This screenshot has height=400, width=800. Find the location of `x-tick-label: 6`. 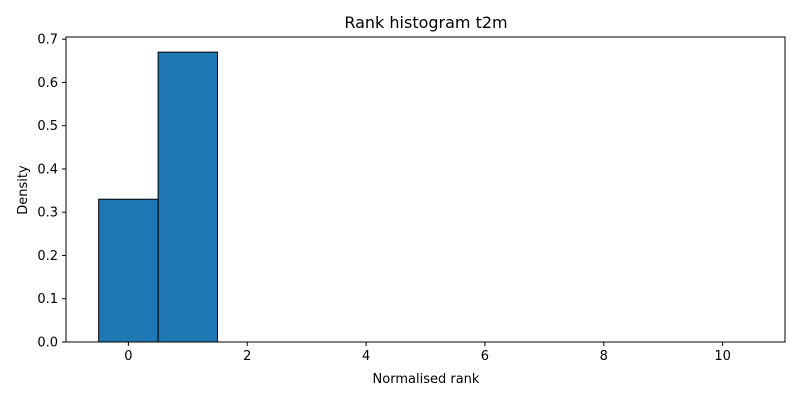

x-tick-label: 6 is located at coordinates (485, 356).